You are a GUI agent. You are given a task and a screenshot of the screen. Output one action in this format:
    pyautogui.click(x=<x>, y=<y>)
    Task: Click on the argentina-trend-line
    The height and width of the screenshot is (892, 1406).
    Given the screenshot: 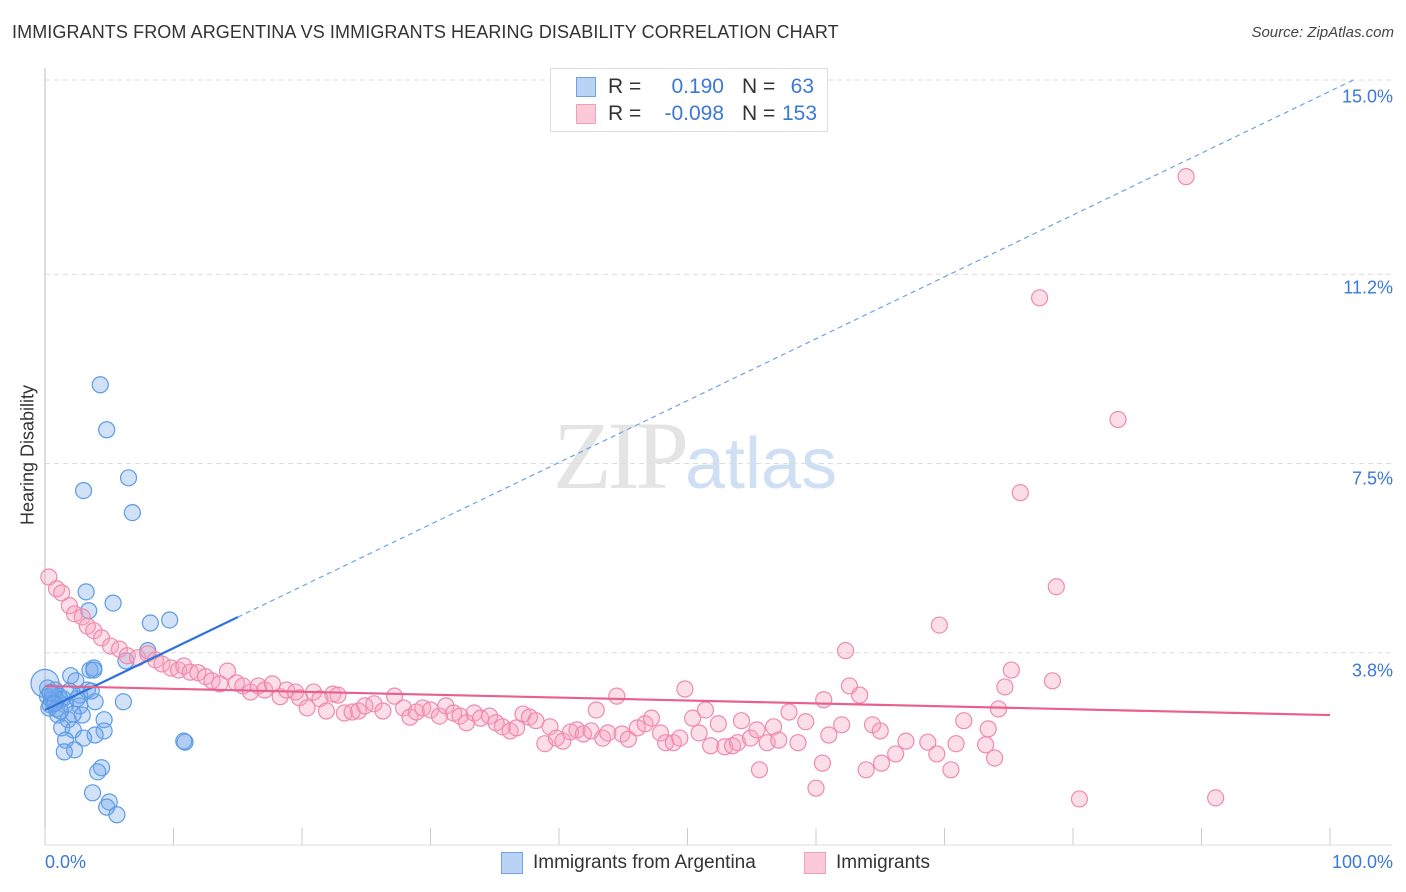 What is the action you would take?
    pyautogui.click(x=141, y=663)
    